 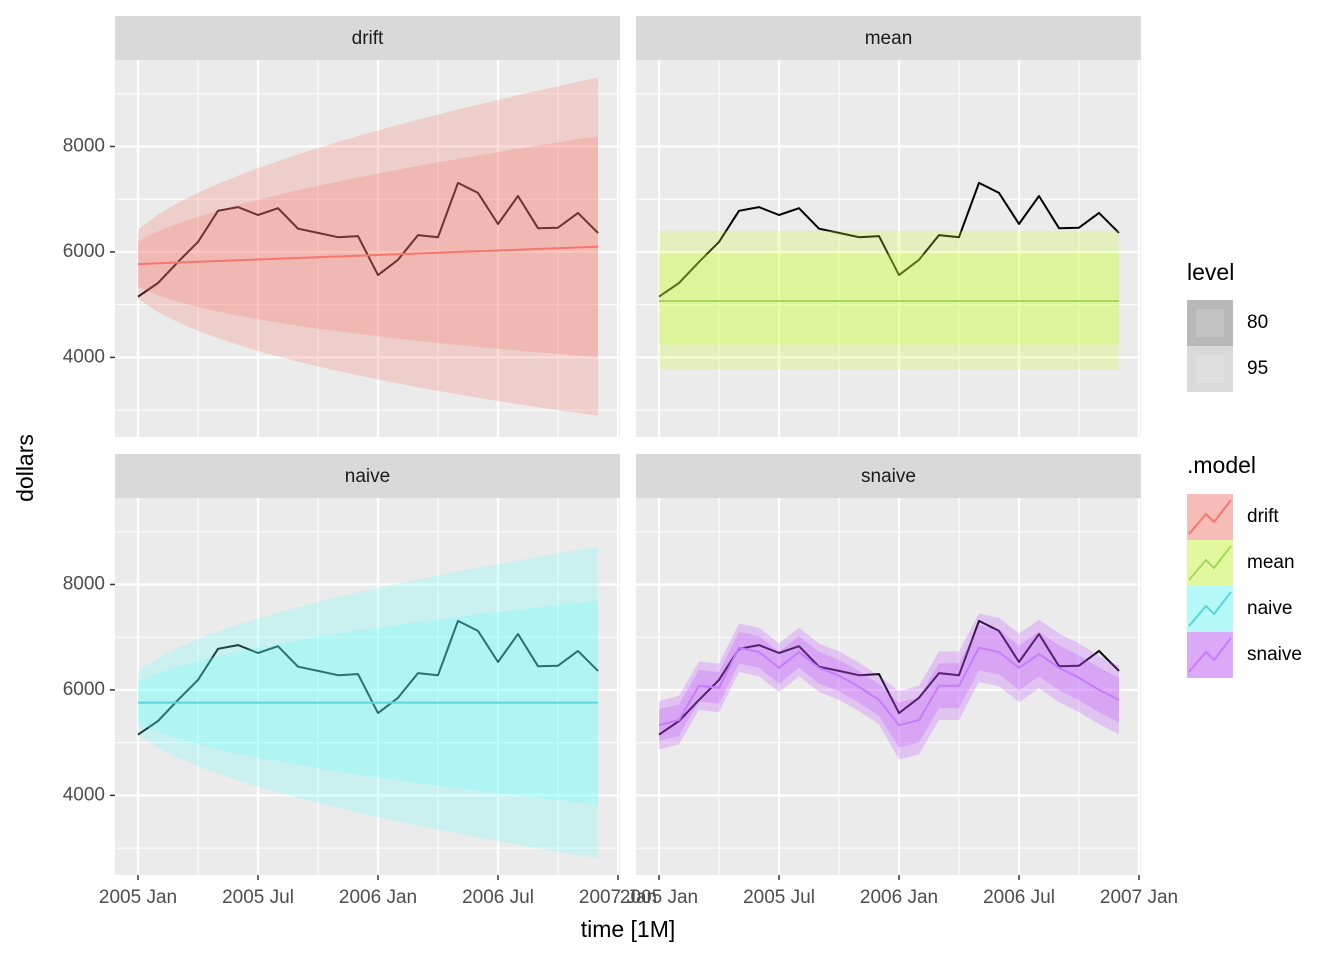 What do you see at coordinates (1271, 562) in the screenshot?
I see `legend-label: mean` at bounding box center [1271, 562].